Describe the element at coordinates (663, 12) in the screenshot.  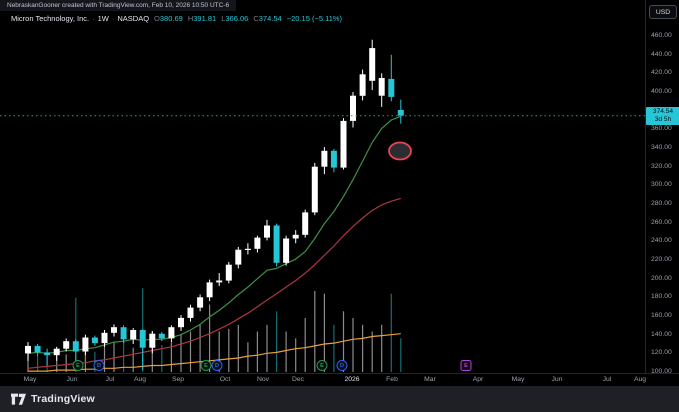
I see `currency-button: USD` at that location.